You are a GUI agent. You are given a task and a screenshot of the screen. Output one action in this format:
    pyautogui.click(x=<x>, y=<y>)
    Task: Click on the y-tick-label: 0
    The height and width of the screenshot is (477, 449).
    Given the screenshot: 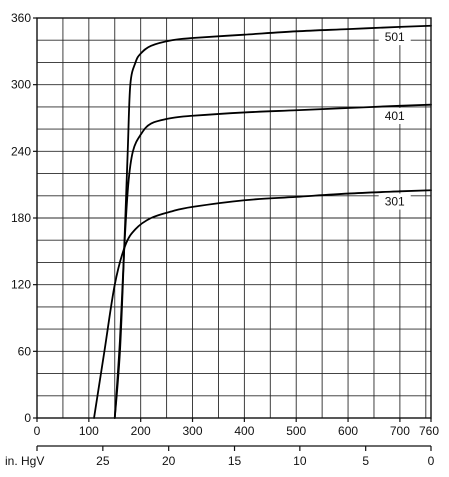 What is the action you would take?
    pyautogui.click(x=27, y=418)
    